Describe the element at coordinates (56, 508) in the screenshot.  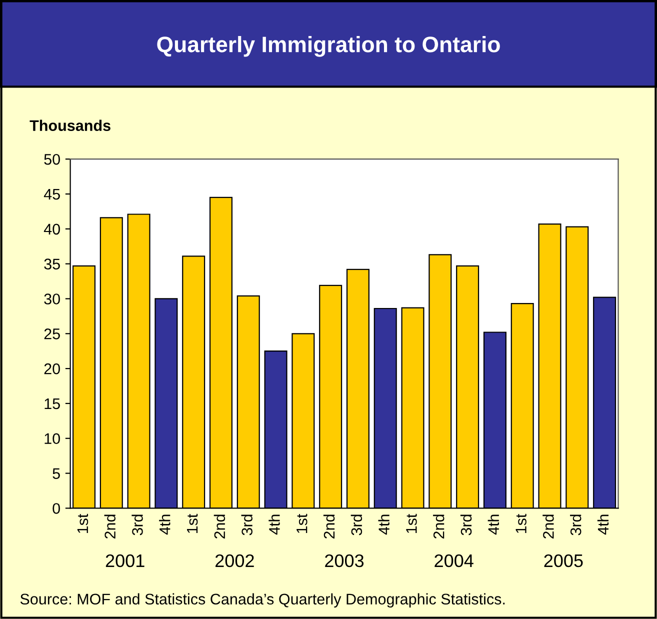
I see `y-tick-label: 0` at that location.